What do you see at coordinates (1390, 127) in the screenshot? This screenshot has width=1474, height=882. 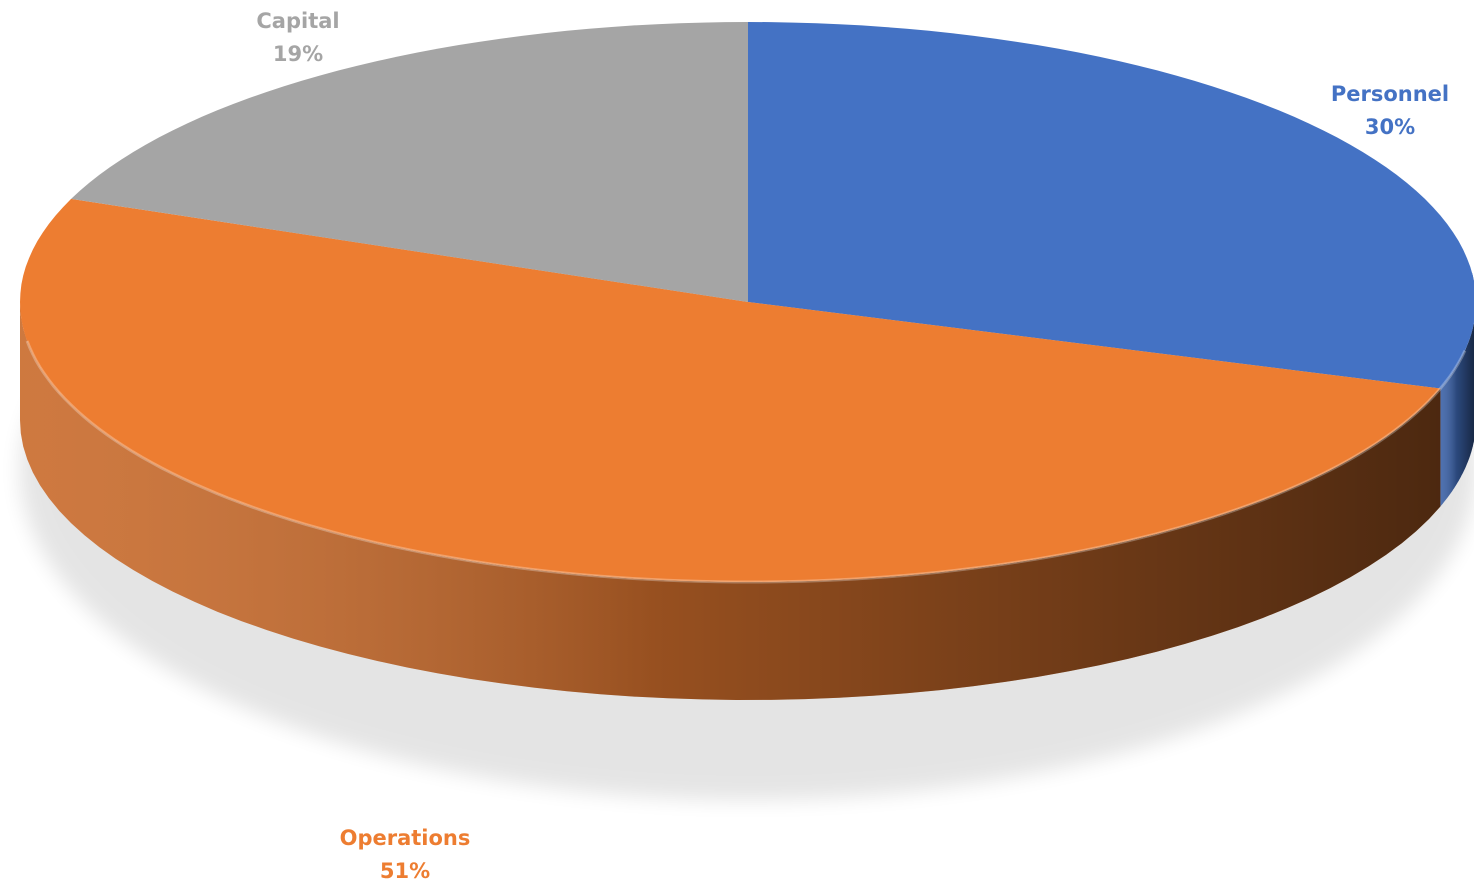 I see `data-label-percent: 30%` at bounding box center [1390, 127].